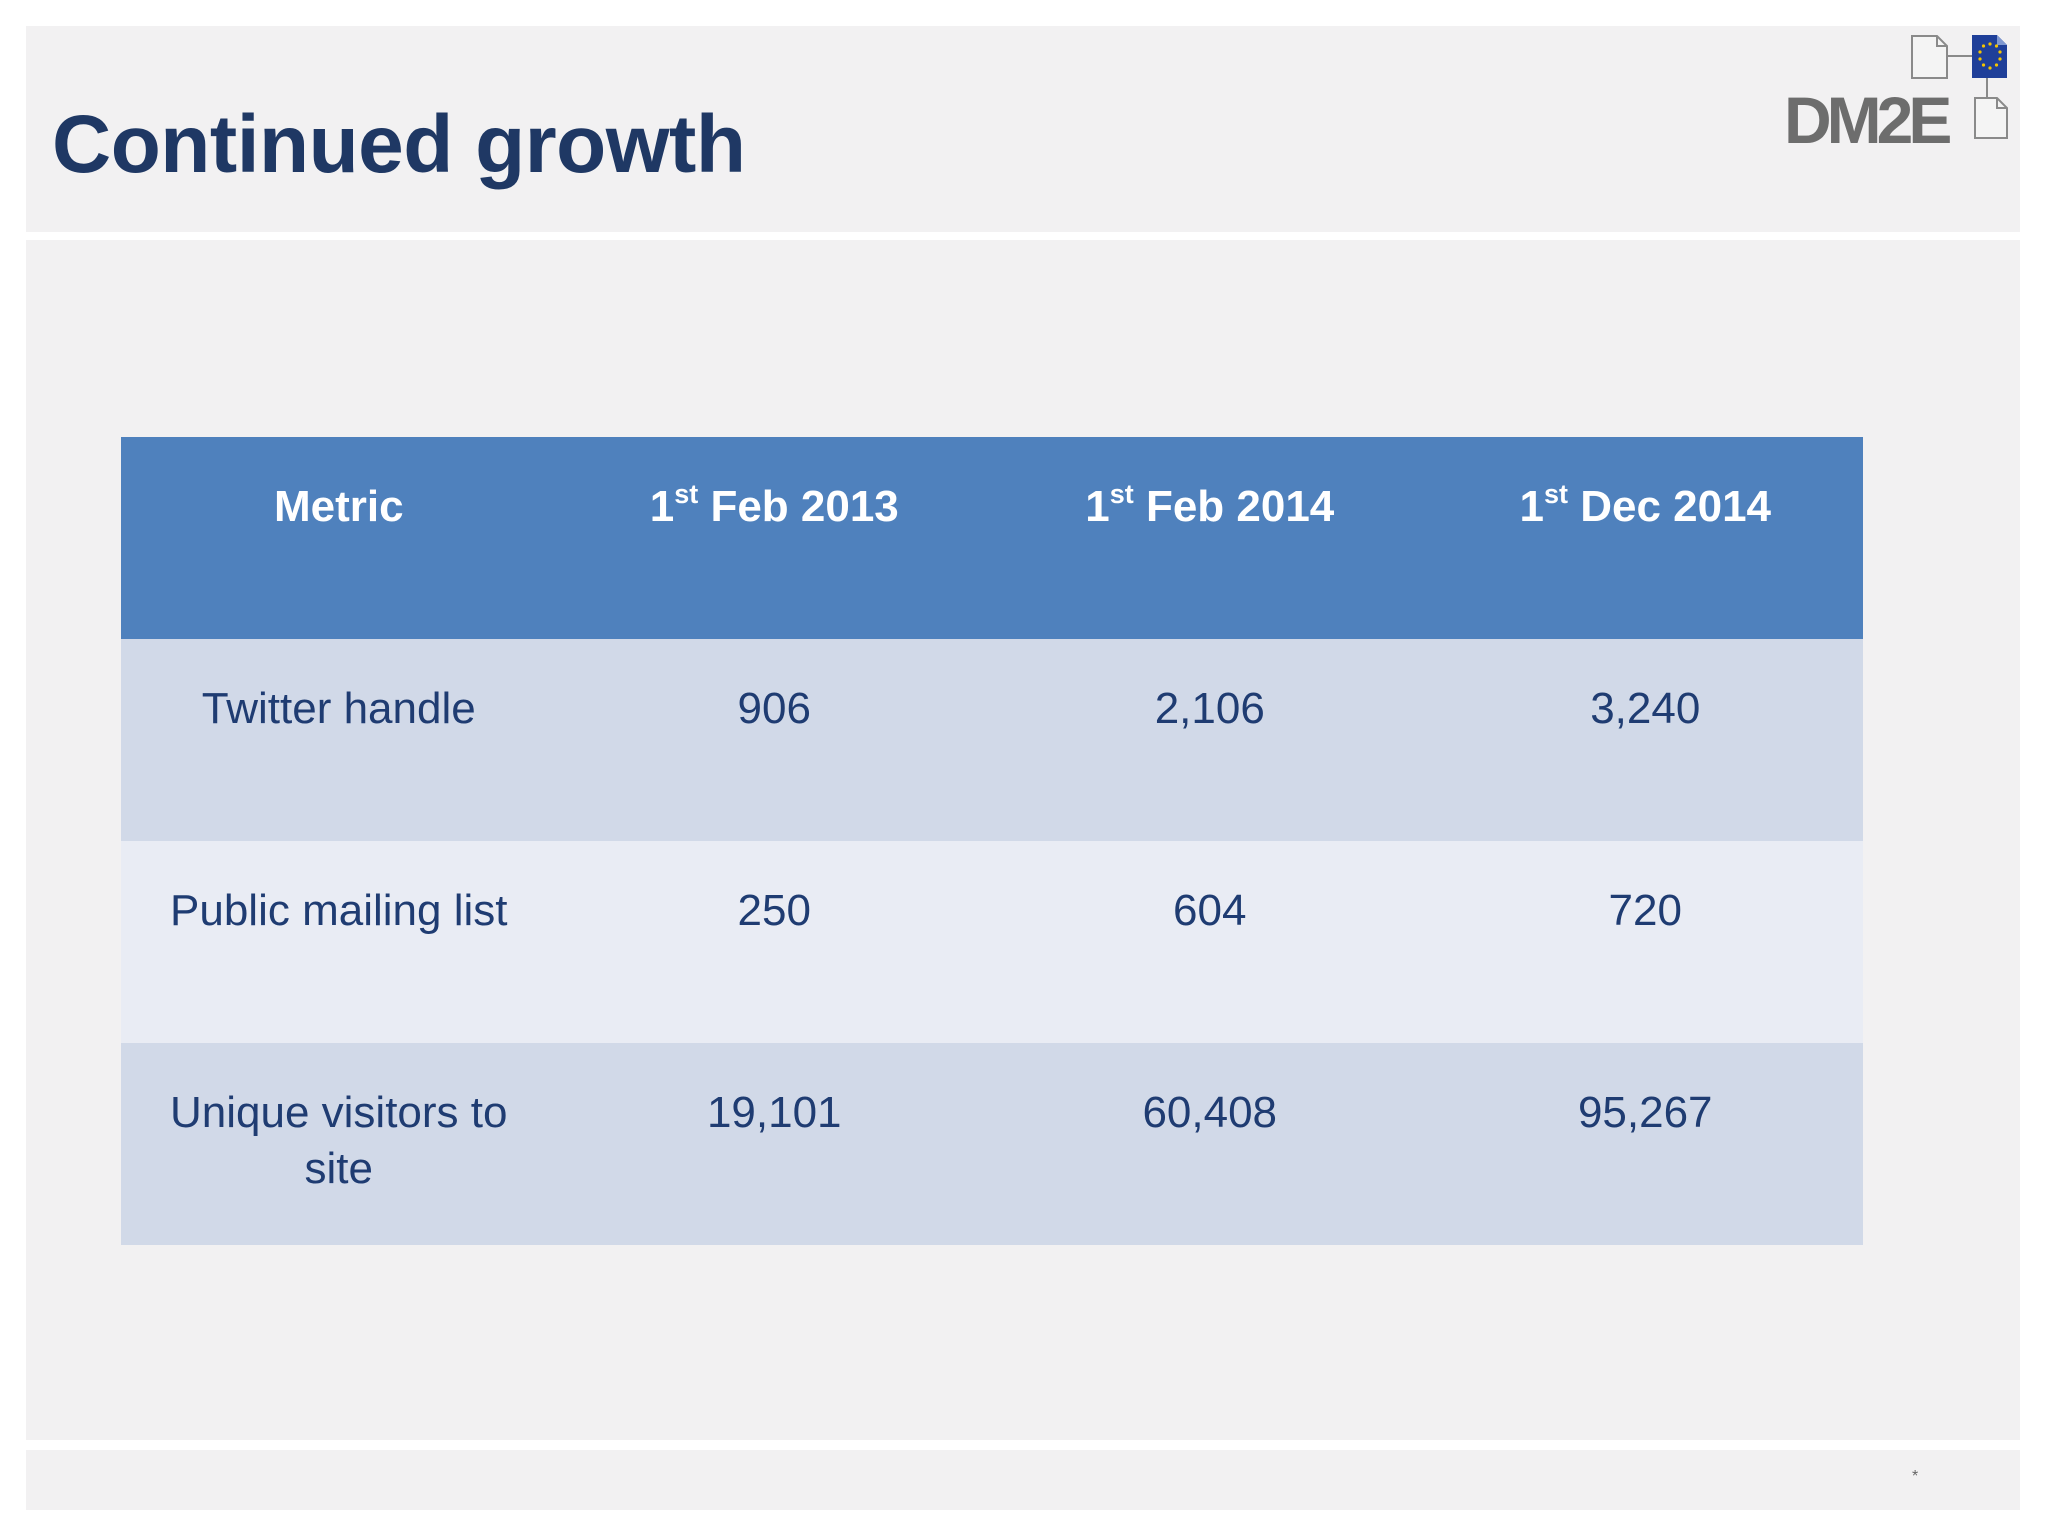 This screenshot has width=2048, height=1536. What do you see at coordinates (1645, 505) in the screenshot?
I see `column-header-dec-2014: 1st Dec 2014` at bounding box center [1645, 505].